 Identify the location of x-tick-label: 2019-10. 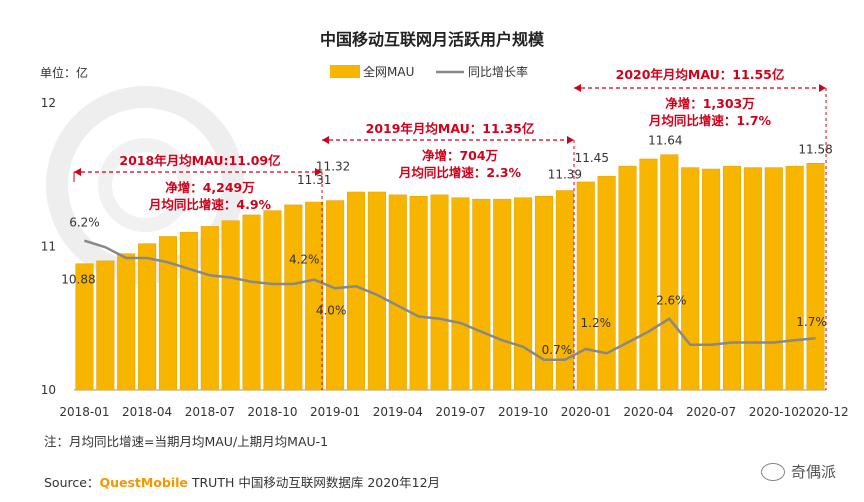
(523, 412).